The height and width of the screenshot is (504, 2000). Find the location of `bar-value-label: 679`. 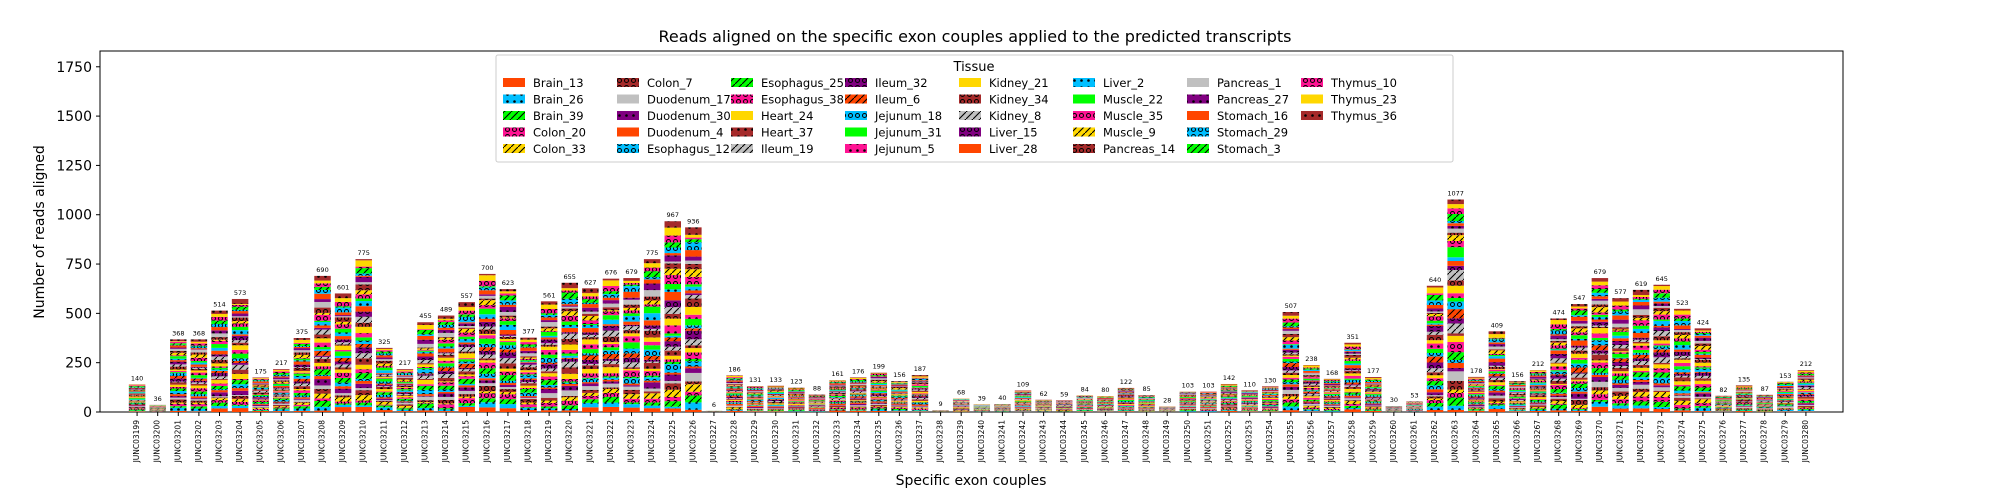

bar-value-label: 679 is located at coordinates (631, 272).